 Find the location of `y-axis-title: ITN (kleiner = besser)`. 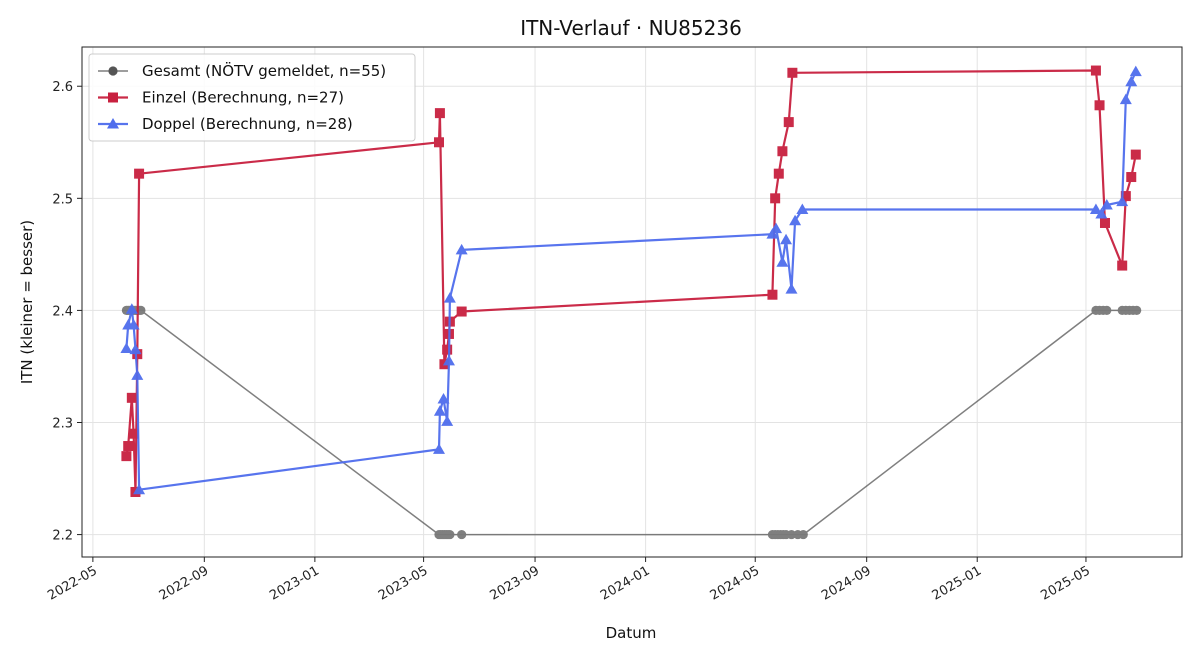

y-axis-title: ITN (kleiner = besser) is located at coordinates (27, 302).